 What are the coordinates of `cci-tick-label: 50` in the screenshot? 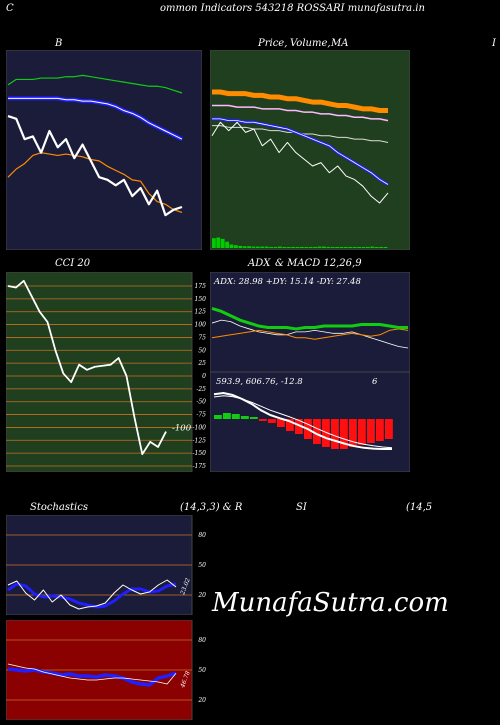 It's located at (202, 350).